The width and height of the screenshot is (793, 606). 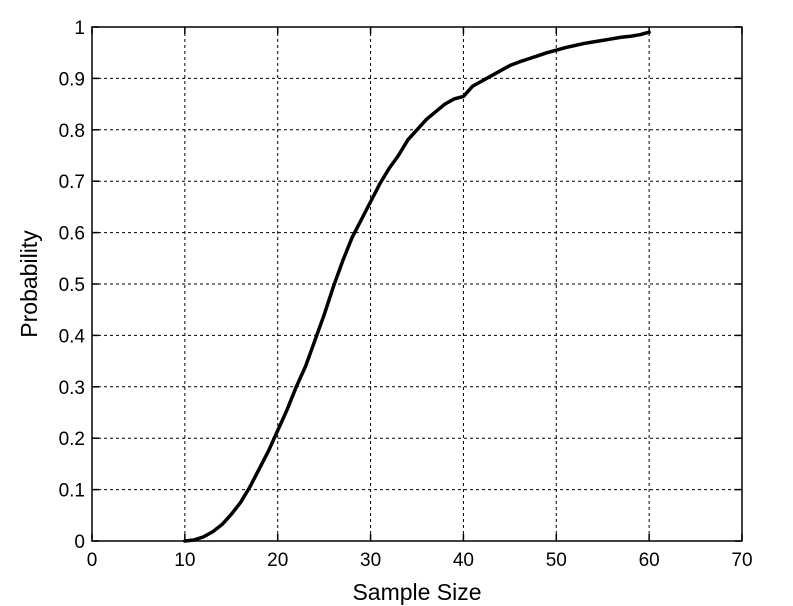 I want to click on x-tick-label: 30, so click(x=370, y=560).